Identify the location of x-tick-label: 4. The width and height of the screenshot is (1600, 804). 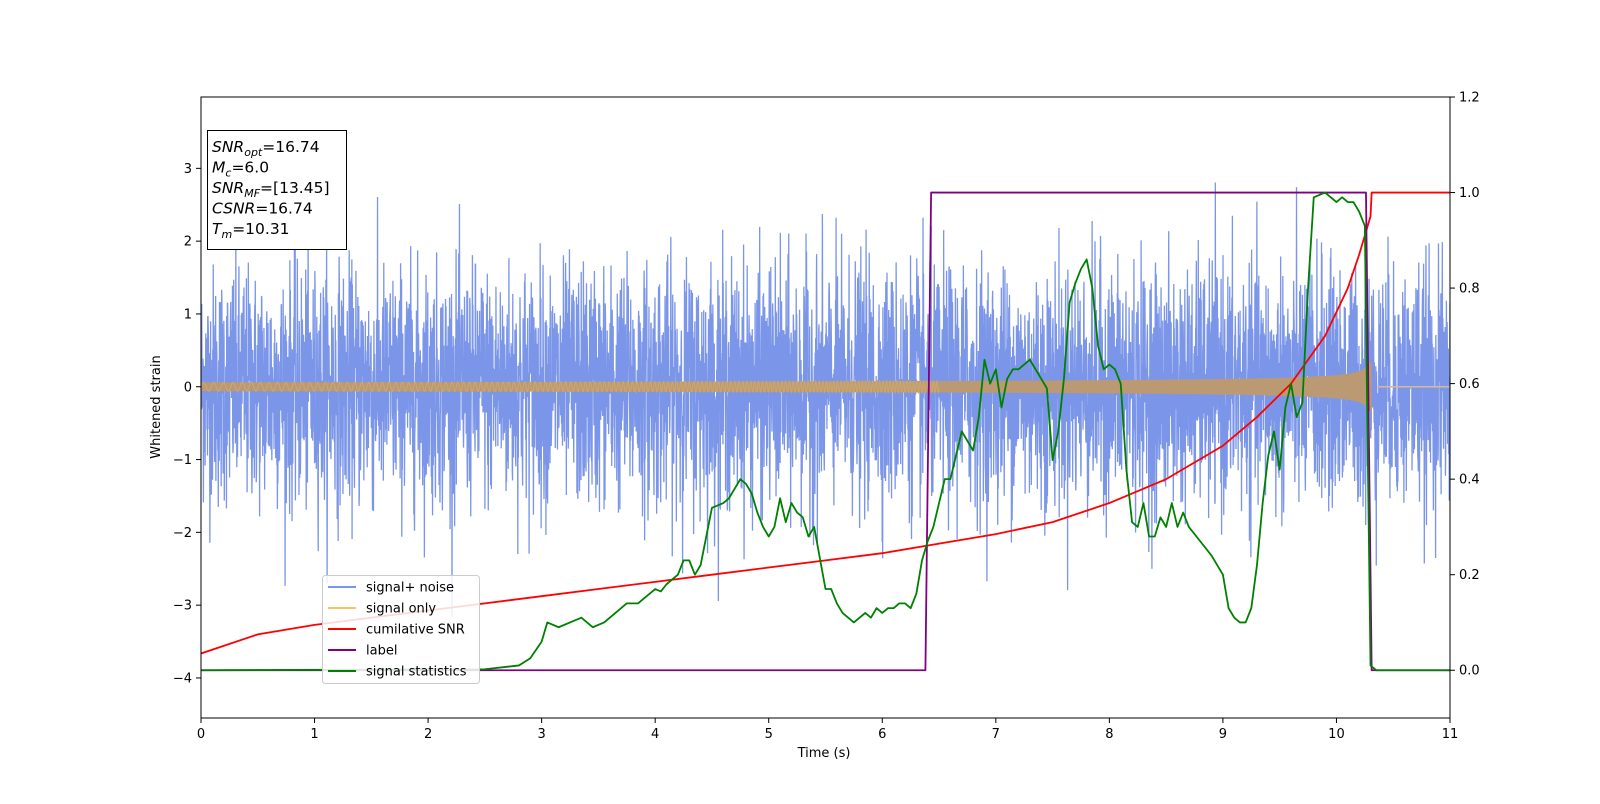
(655, 734).